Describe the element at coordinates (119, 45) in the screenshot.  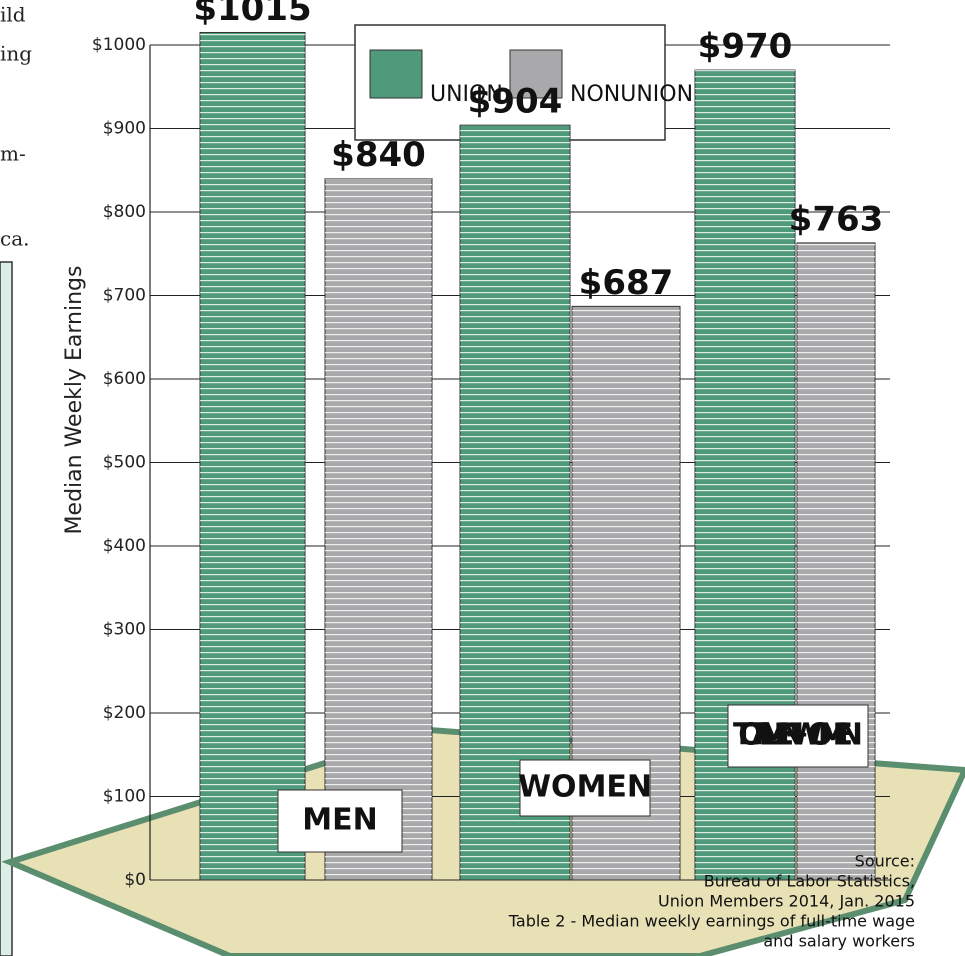
I see `y-tick-label: $1000` at that location.